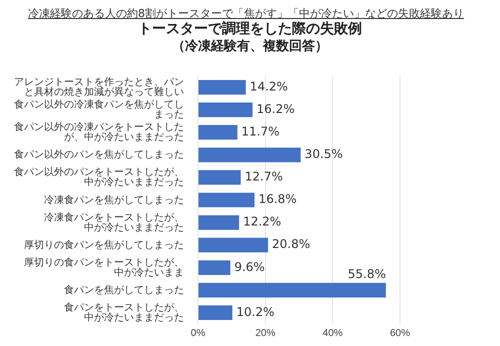  I want to click on data-label: 12.2%, so click(262, 221).